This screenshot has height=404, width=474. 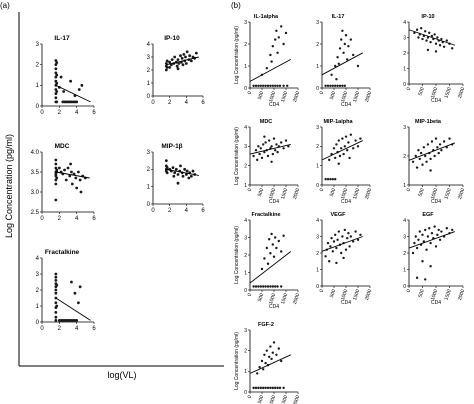 What do you see at coordinates (338, 17) in the screenshot?
I see `plot-title: IL-17` at bounding box center [338, 17].